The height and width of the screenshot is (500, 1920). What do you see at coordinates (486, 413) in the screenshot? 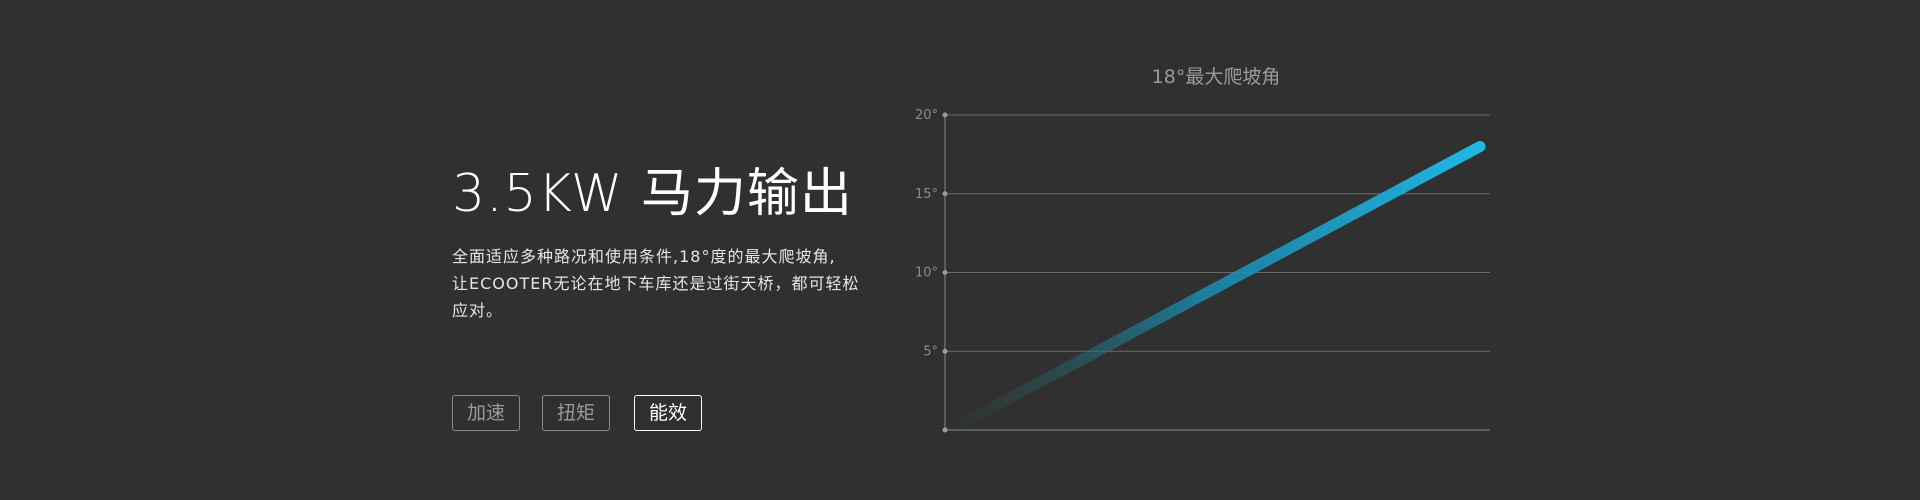
I see `tab-acceleration: 加速` at bounding box center [486, 413].